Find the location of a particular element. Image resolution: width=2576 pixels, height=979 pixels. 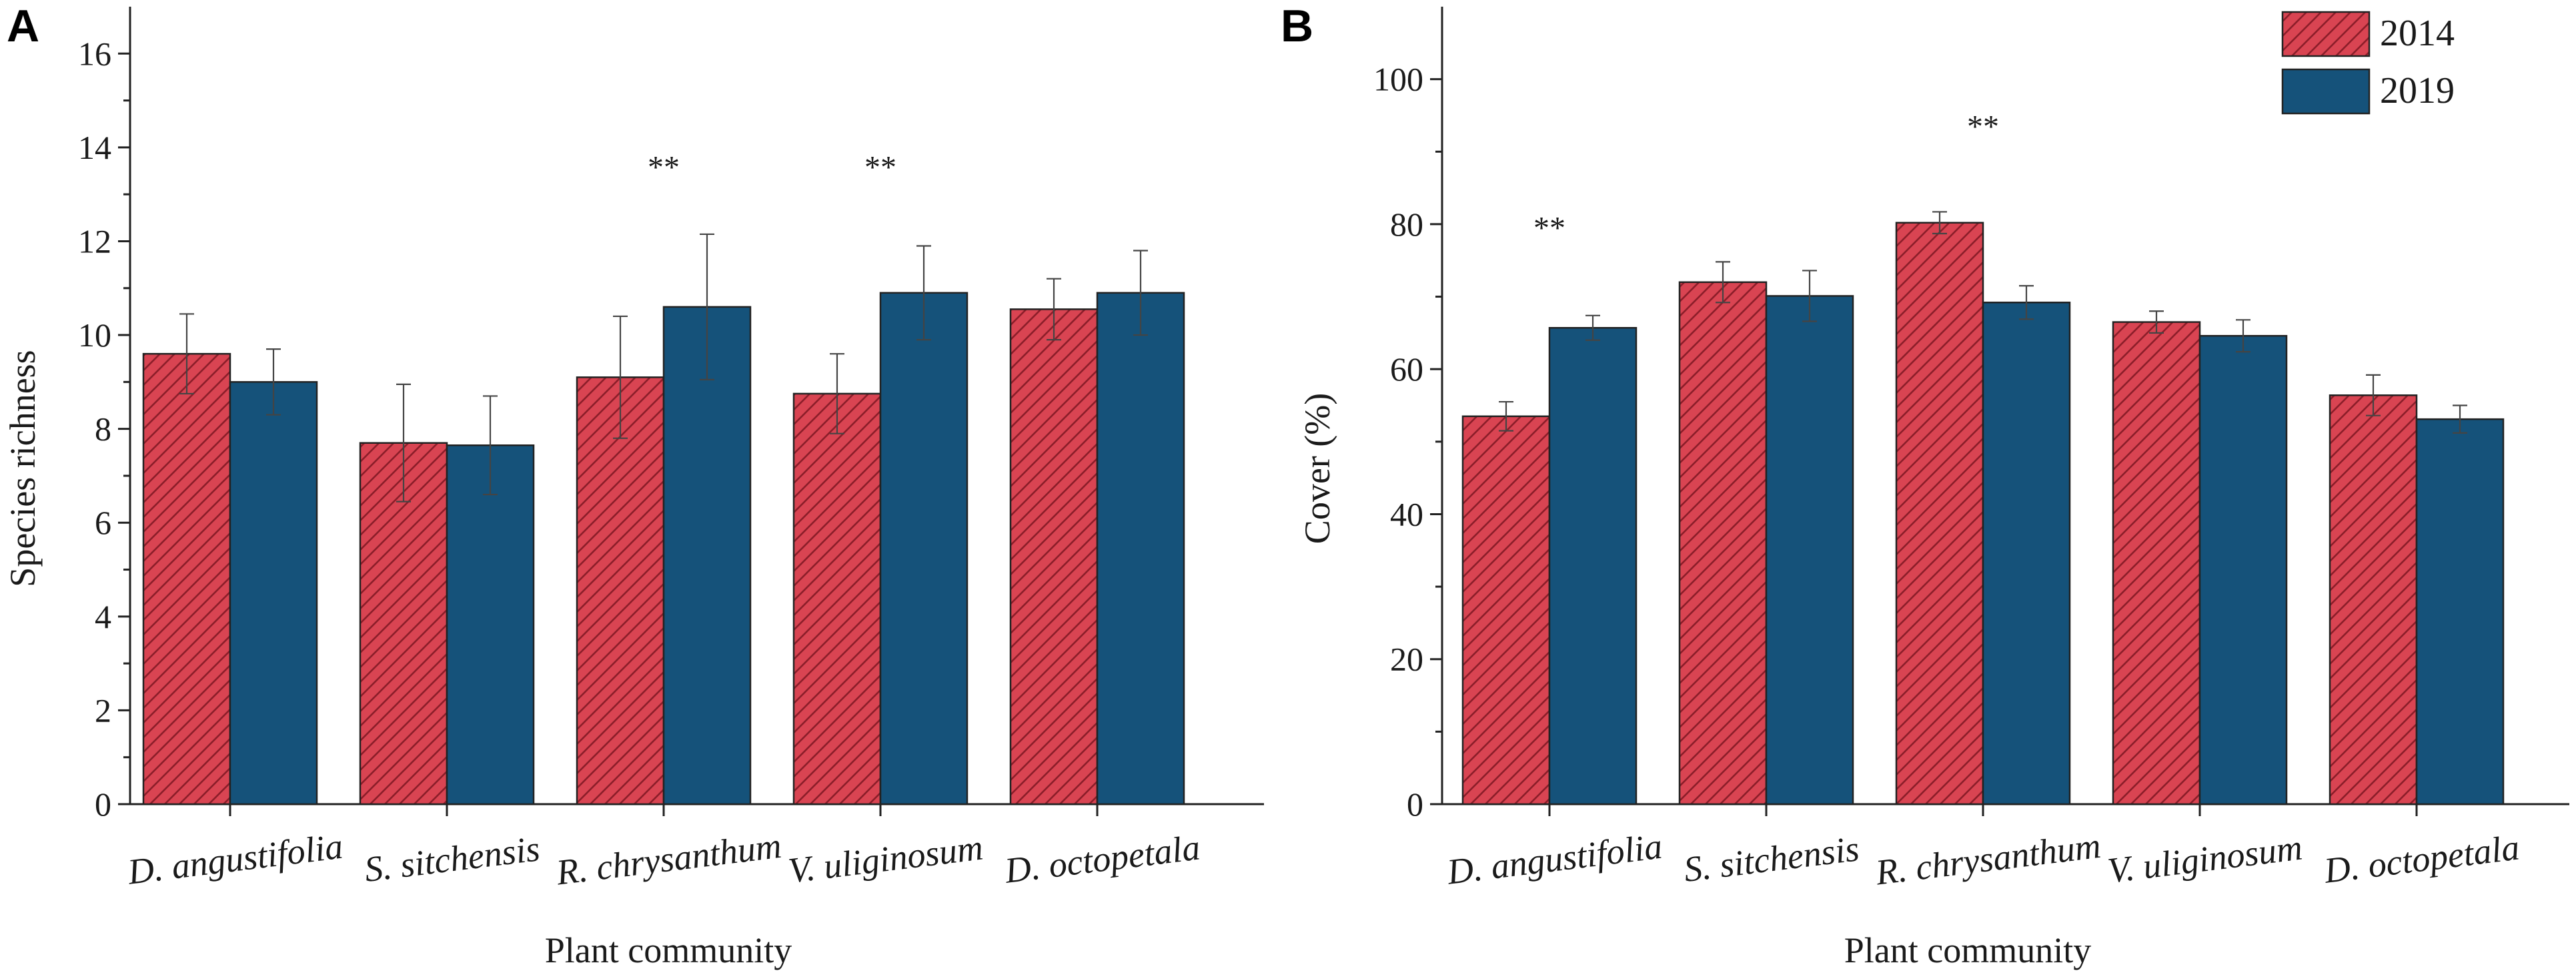

y-tick-label: 60 is located at coordinates (1406, 369).